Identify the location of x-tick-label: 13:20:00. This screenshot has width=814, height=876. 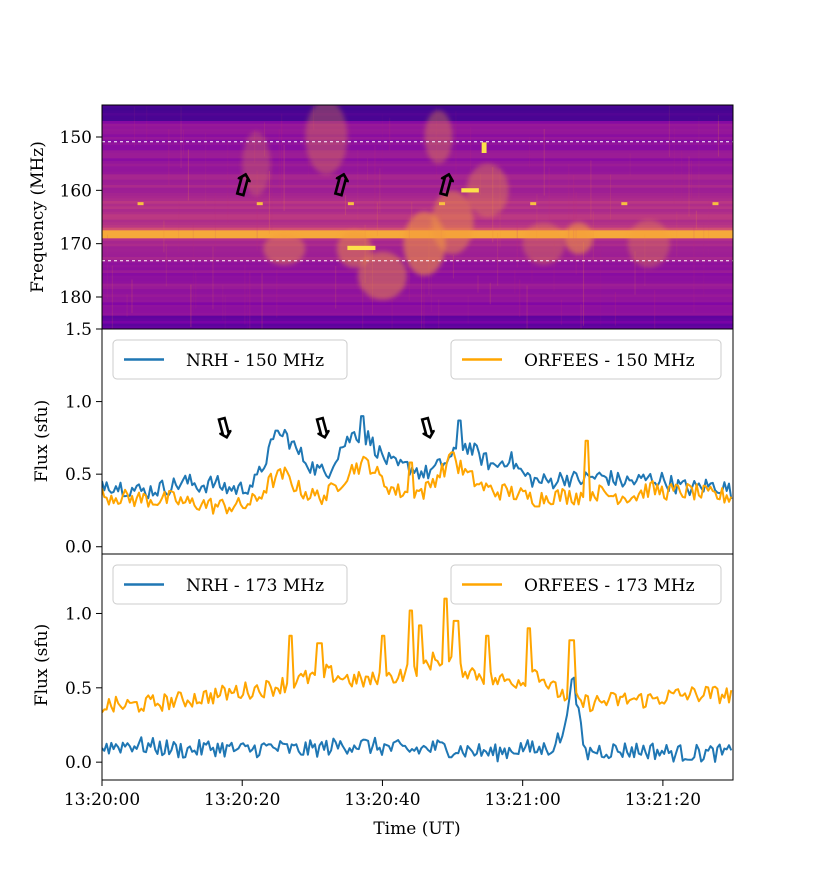
(102, 800).